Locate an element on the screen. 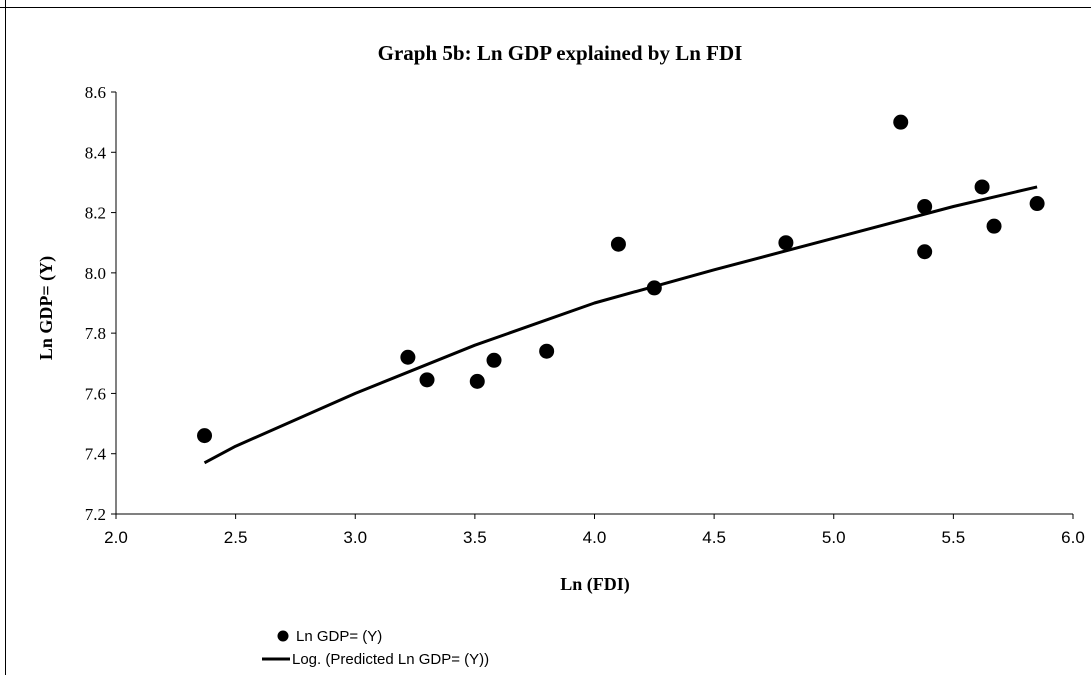  x-tick-label: 2.0 is located at coordinates (116, 537).